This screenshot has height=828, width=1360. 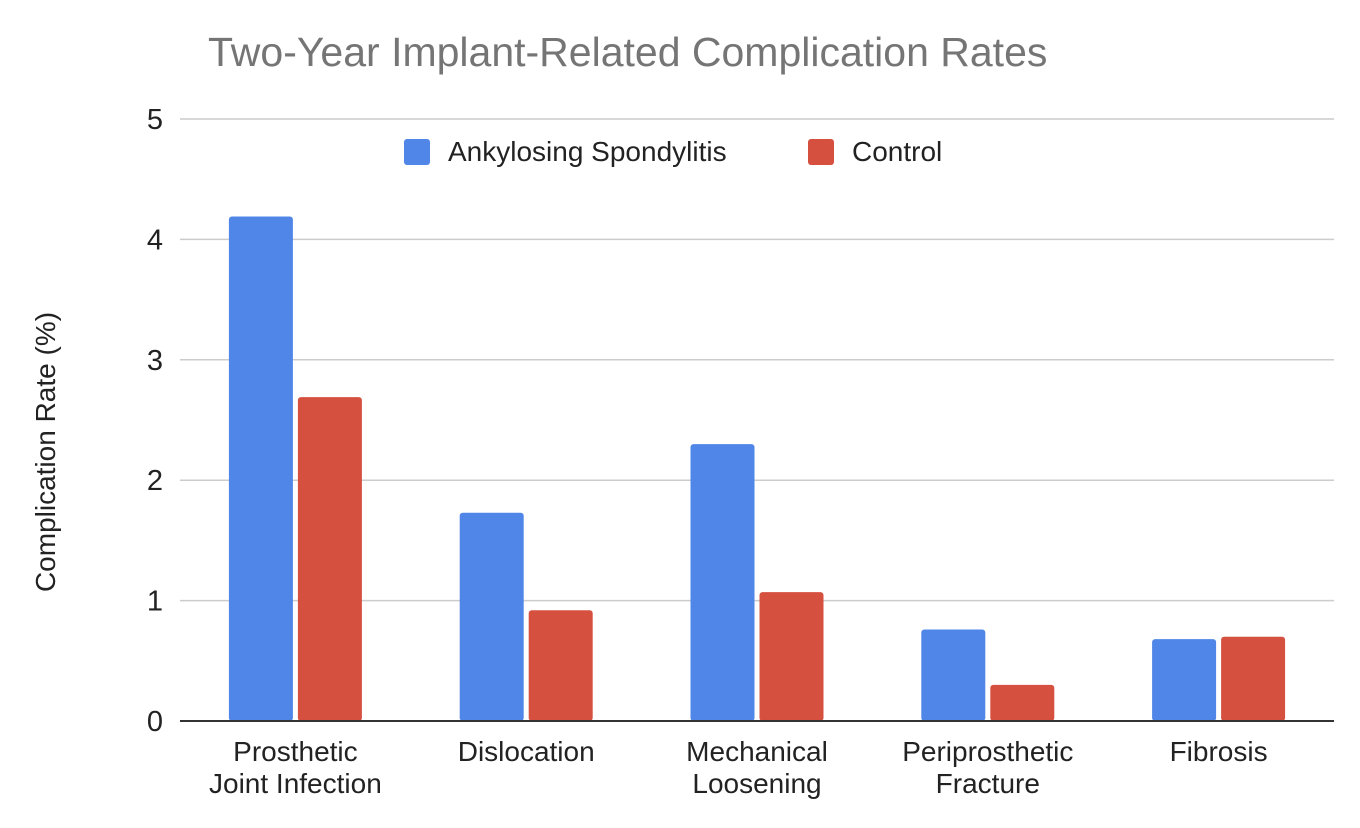 What do you see at coordinates (295, 783) in the screenshot?
I see `x-tick-label: Joint Infection` at bounding box center [295, 783].